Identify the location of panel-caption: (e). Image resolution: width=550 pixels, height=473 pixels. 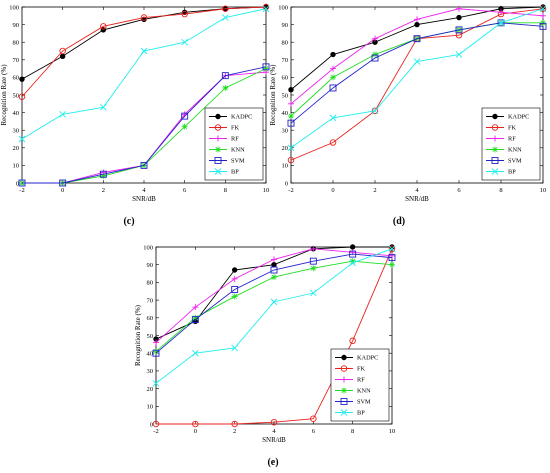
(272, 462).